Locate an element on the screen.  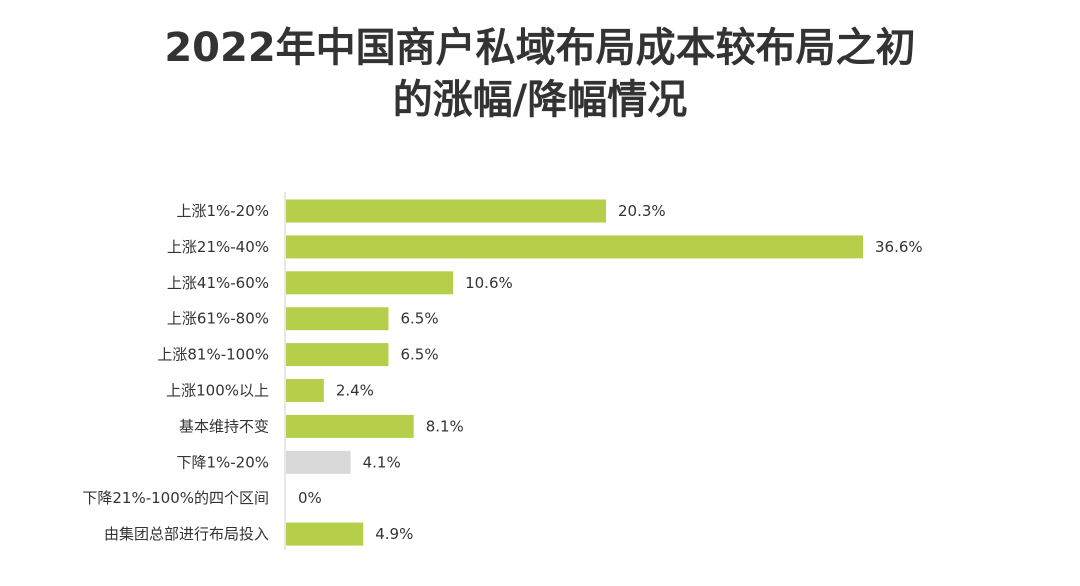
category-label: 上涨1%-20% is located at coordinates (222, 211).